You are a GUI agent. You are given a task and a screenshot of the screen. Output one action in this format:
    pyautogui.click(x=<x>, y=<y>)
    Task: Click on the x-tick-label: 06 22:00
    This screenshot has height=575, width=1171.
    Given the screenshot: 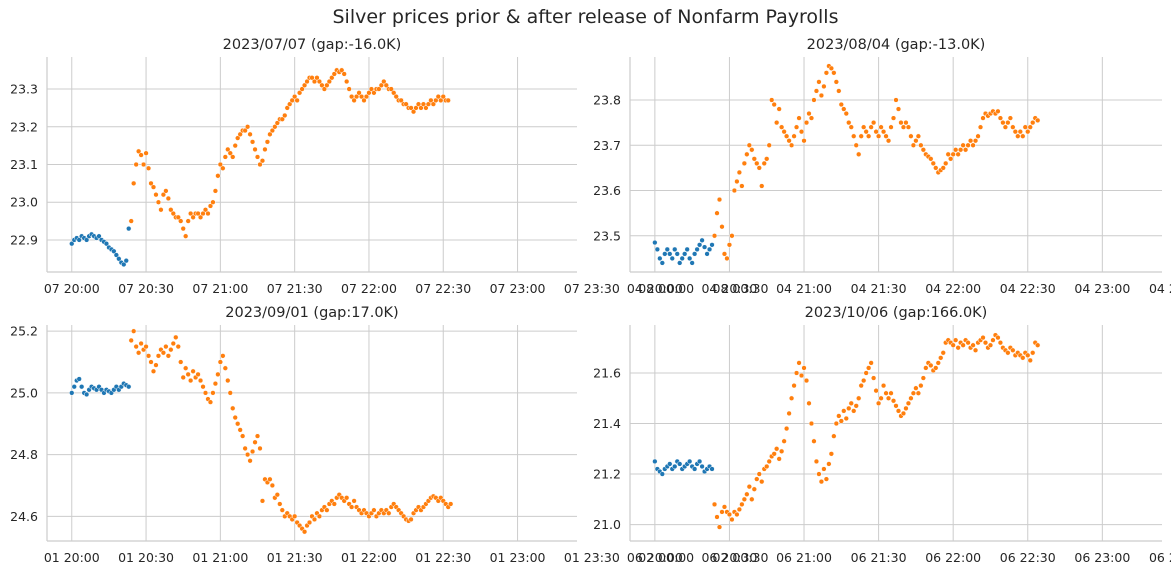 What is the action you would take?
    pyautogui.click(x=953, y=557)
    